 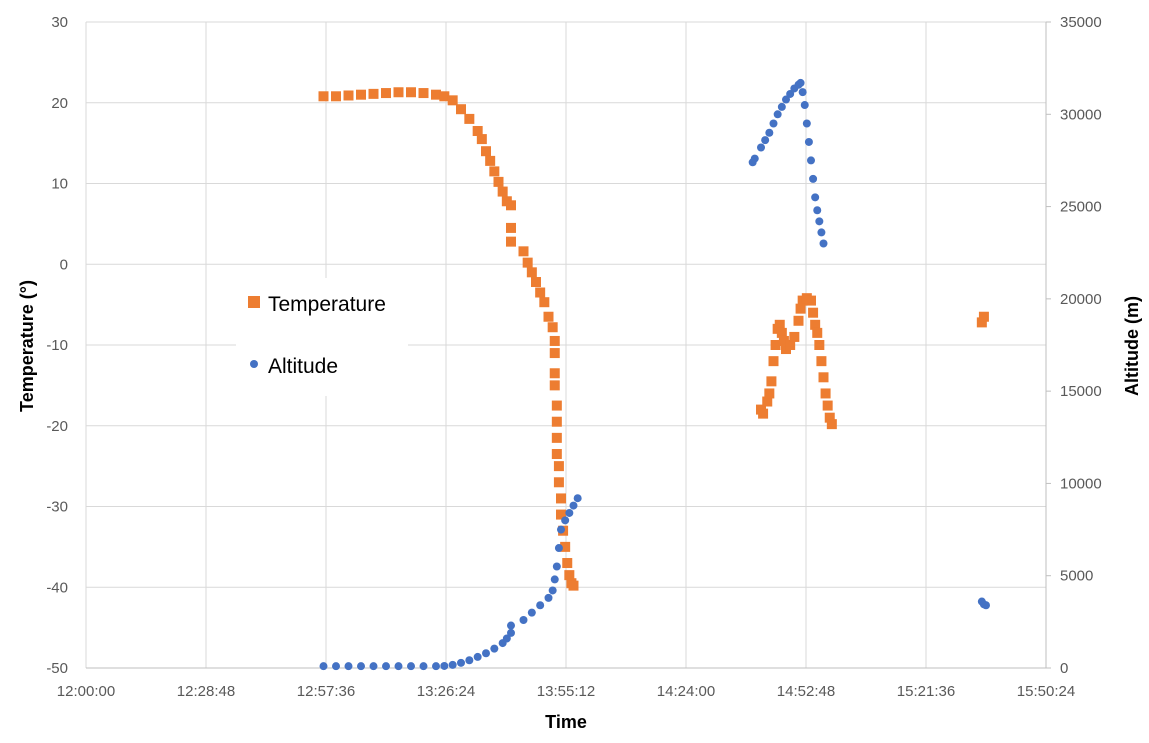 I want to click on legend-background, so click(x=322, y=337).